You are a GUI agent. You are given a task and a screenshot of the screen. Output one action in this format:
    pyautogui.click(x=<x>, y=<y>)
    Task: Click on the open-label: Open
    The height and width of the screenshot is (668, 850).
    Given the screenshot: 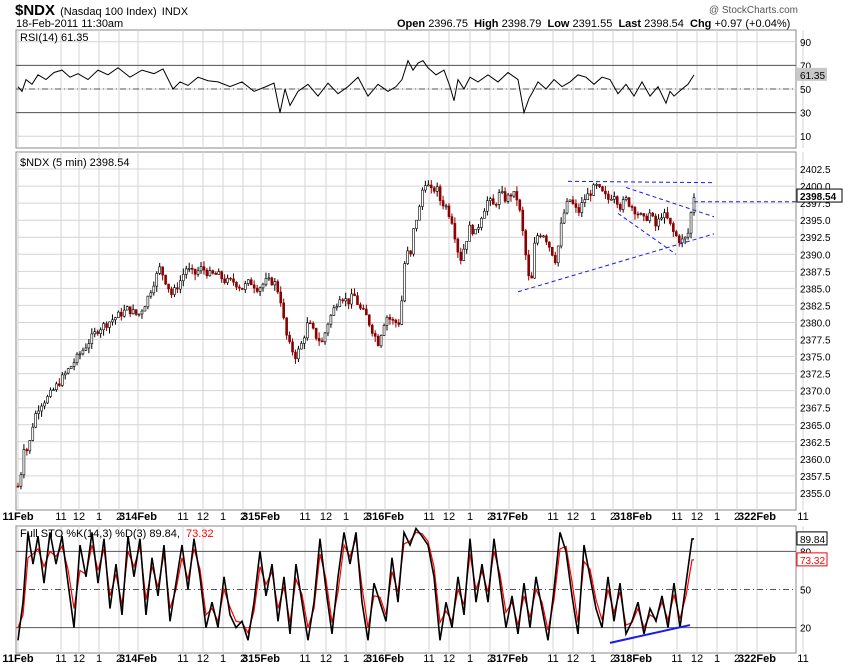 What is the action you would take?
    pyautogui.click(x=411, y=24)
    